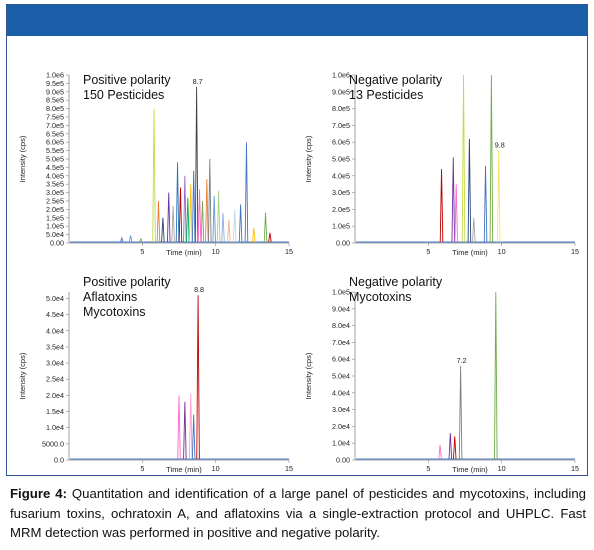 This screenshot has width=594, height=550. Describe the element at coordinates (380, 297) in the screenshot. I see `chart-title-line: Mycotoxins` at that location.